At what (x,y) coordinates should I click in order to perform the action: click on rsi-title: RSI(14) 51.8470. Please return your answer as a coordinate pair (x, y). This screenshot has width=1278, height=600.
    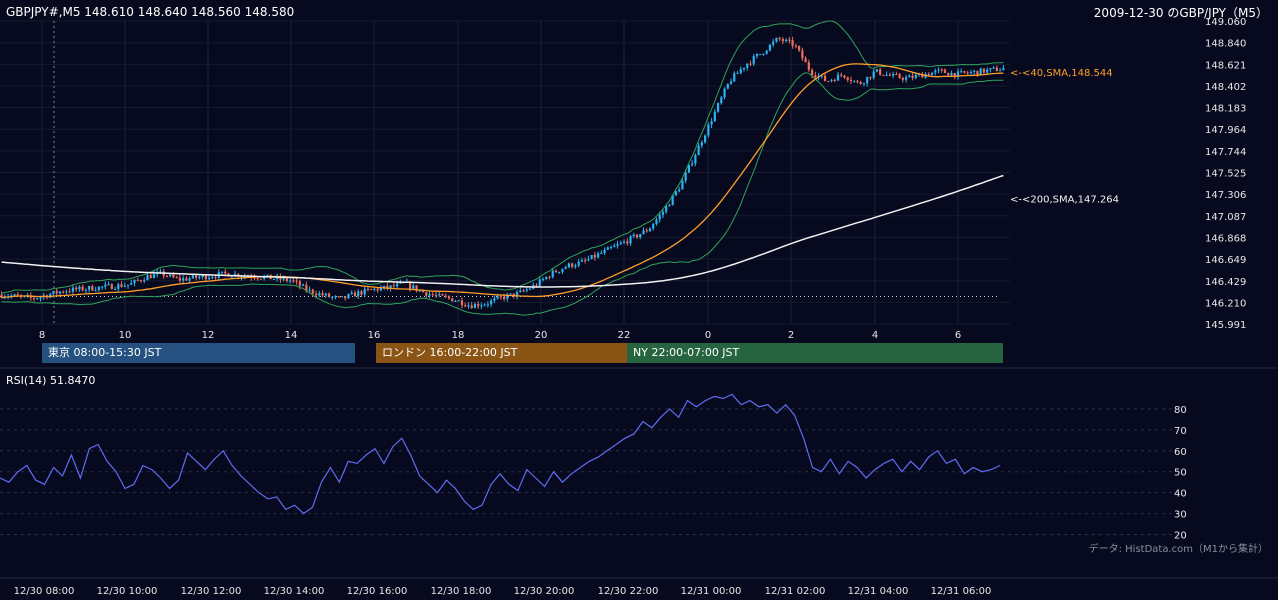
    Looking at the image, I should click on (51, 380).